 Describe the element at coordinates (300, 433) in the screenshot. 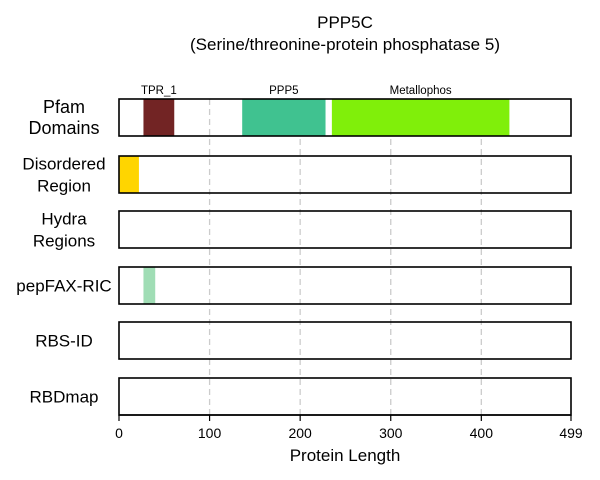

I see `x-tick-label: 200` at that location.